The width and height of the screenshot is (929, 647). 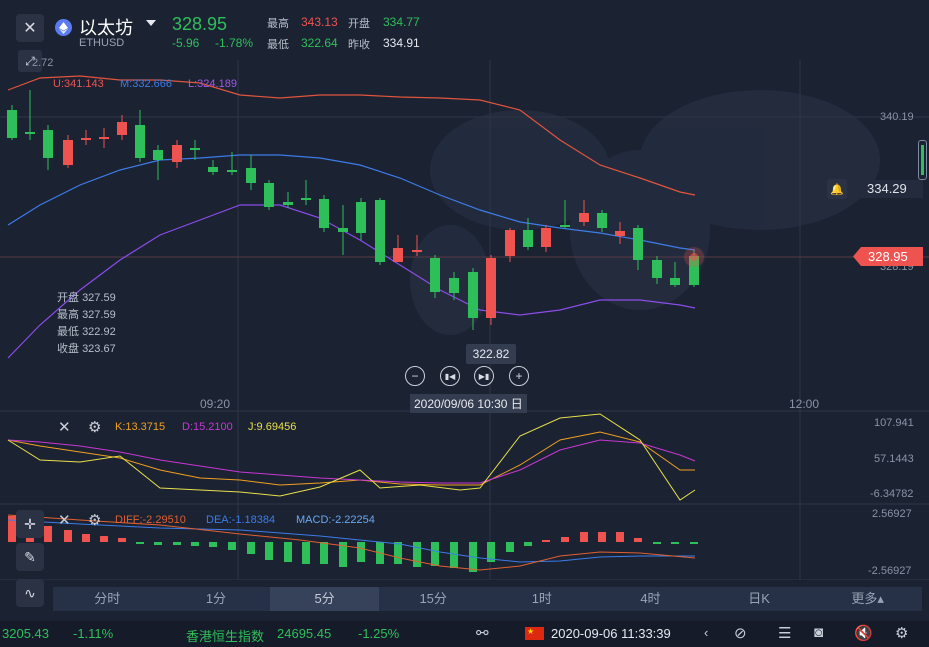 I want to click on symbol-label: ETHUSD, so click(x=102, y=43).